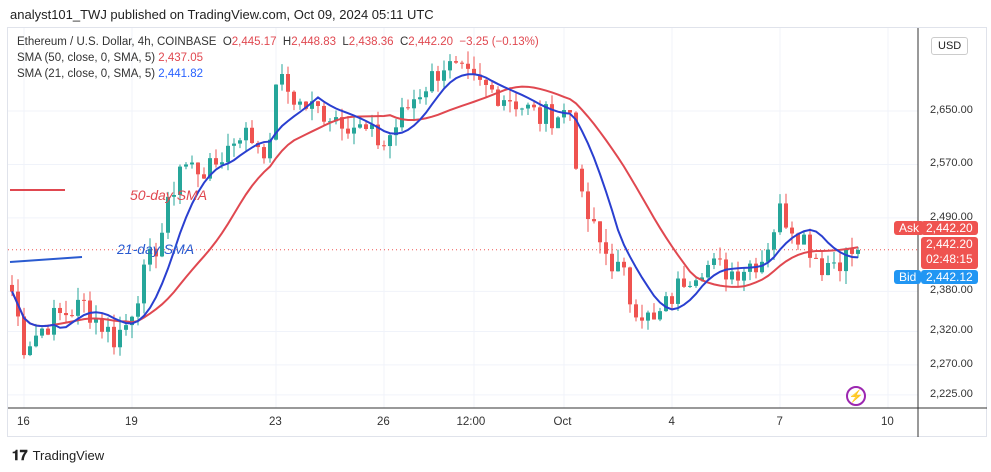 Image resolution: width=991 pixels, height=472 pixels. I want to click on sma21-marker-line, so click(46, 259).